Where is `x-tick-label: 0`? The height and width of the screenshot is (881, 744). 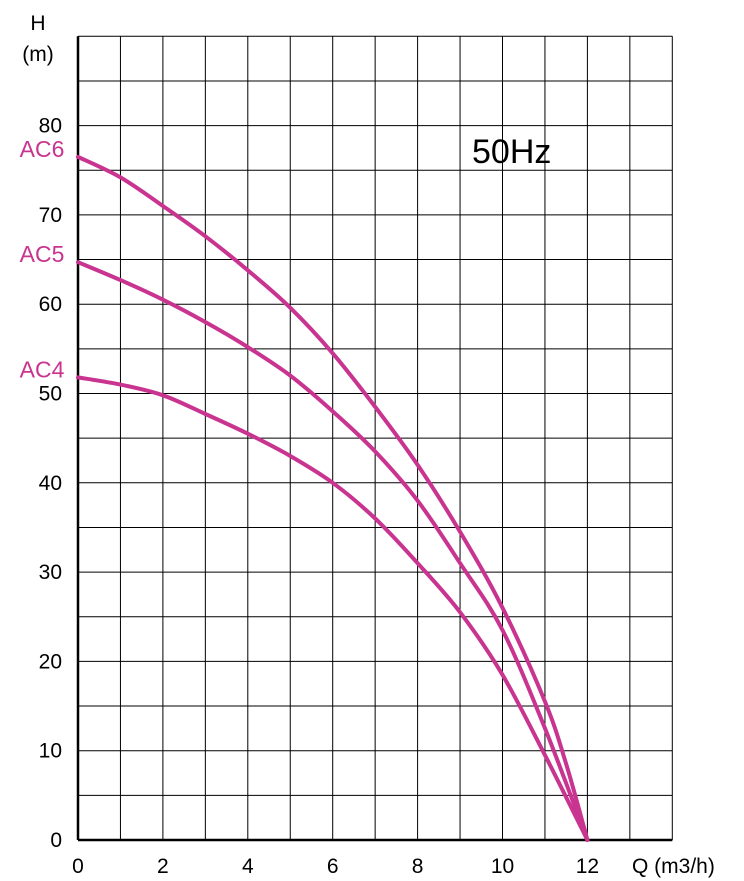
x-tick-label: 0 is located at coordinates (78, 866).